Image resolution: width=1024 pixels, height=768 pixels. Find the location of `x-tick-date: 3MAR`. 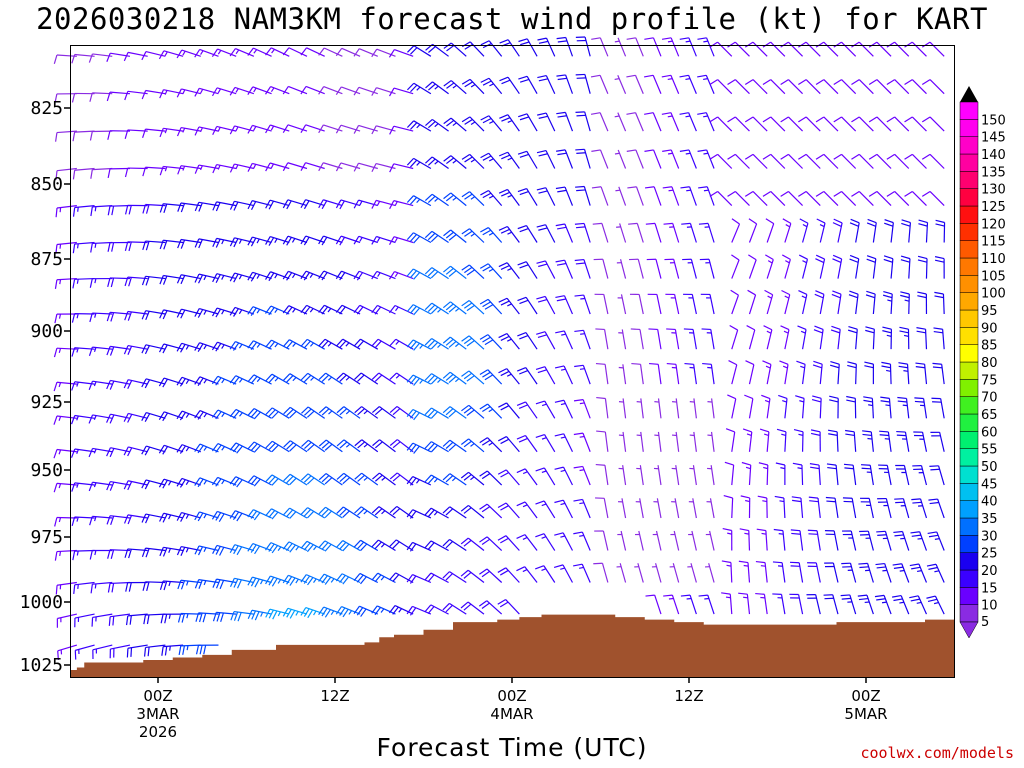

x-tick-date: 3MAR is located at coordinates (157, 714).